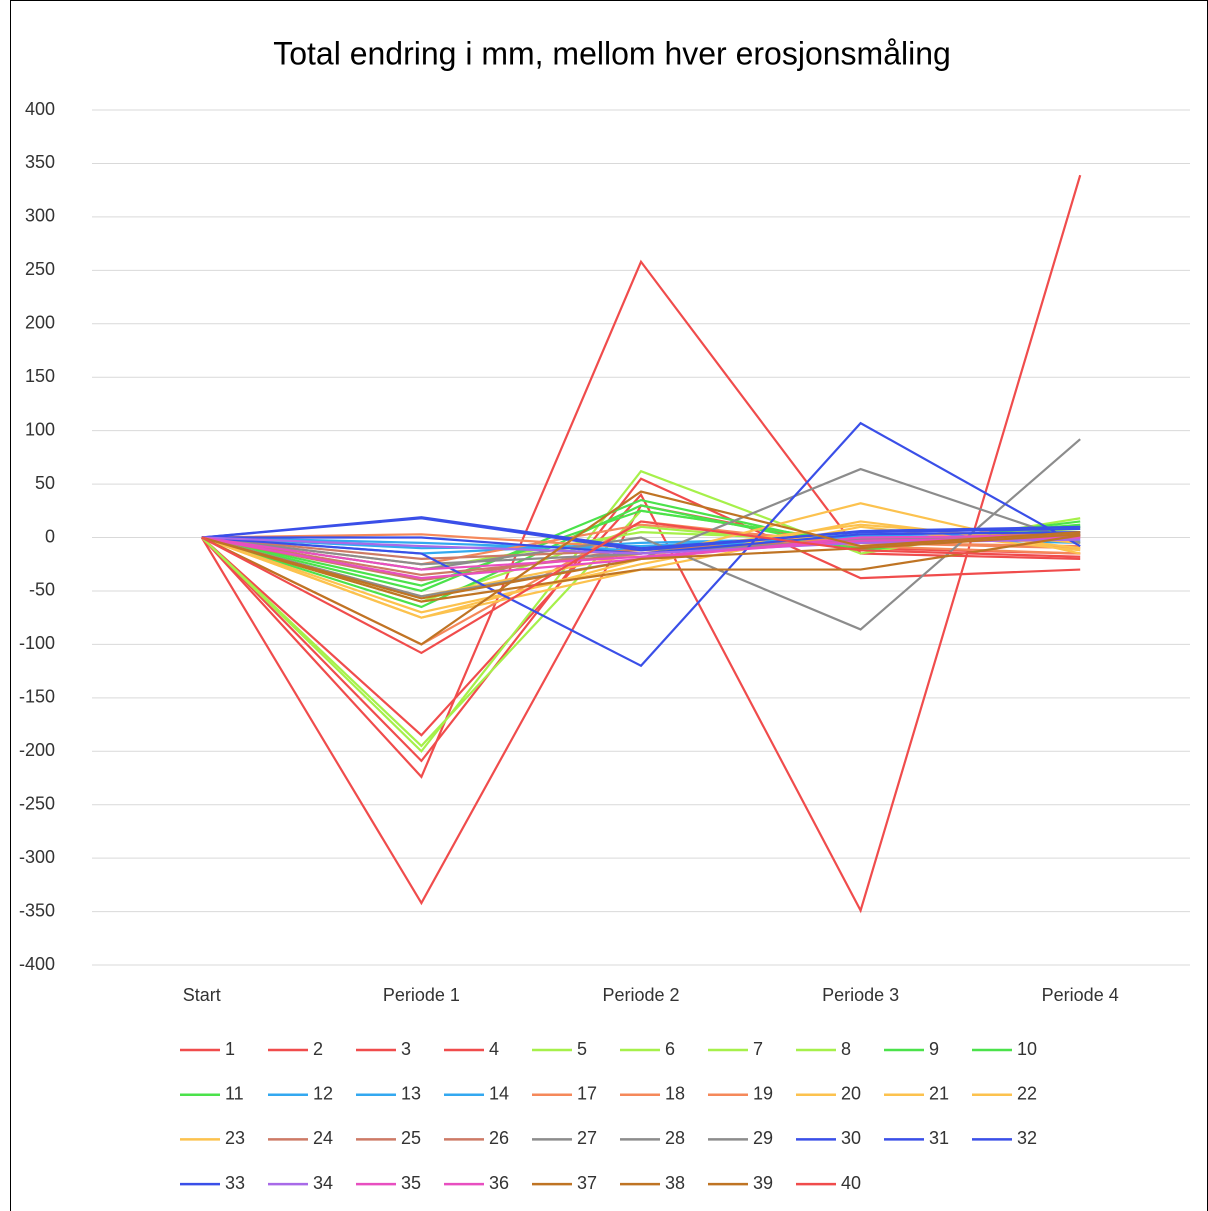 The width and height of the screenshot is (1208, 1211). I want to click on legend-label: 22, so click(1027, 1093).